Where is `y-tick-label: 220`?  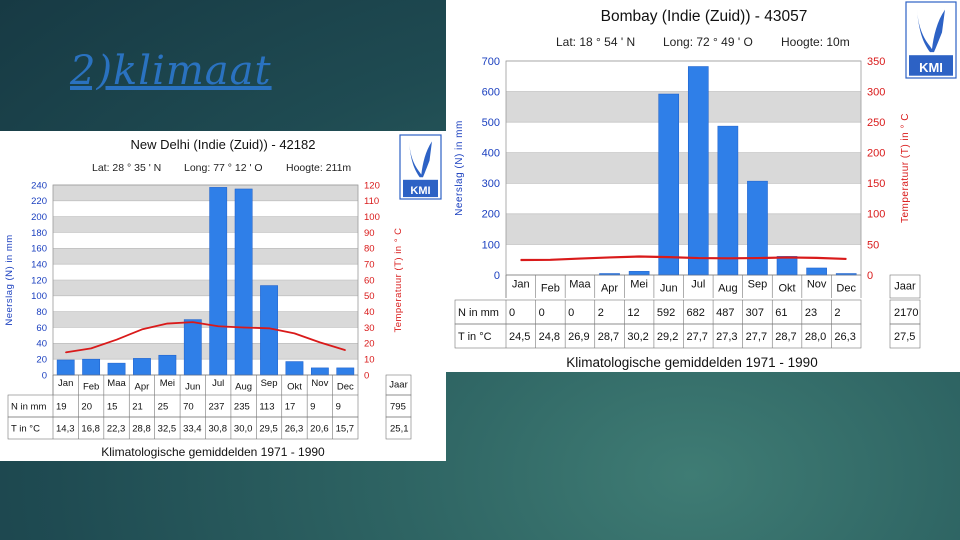
y-tick-label: 220 is located at coordinates (39, 201).